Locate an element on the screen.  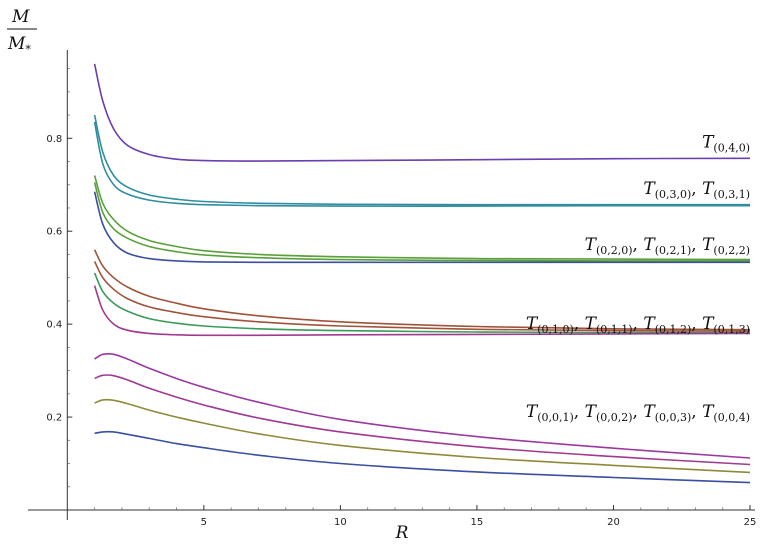
y-axis-numerator: M is located at coordinates (20, 17).